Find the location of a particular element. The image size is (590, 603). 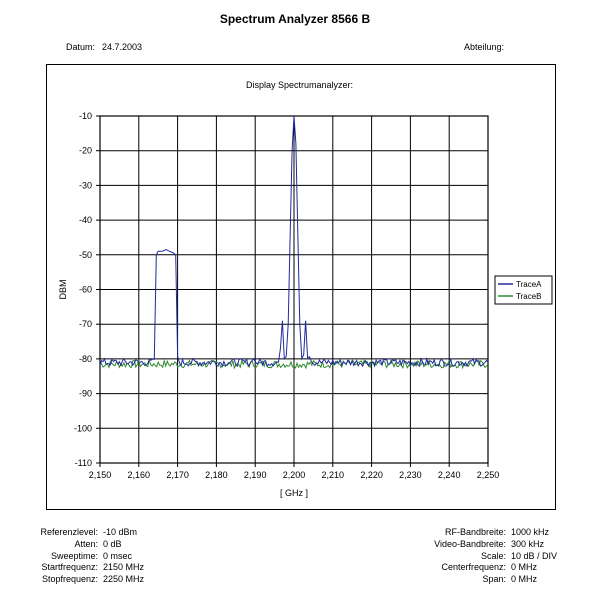

series-line-traceb is located at coordinates (294, 364).